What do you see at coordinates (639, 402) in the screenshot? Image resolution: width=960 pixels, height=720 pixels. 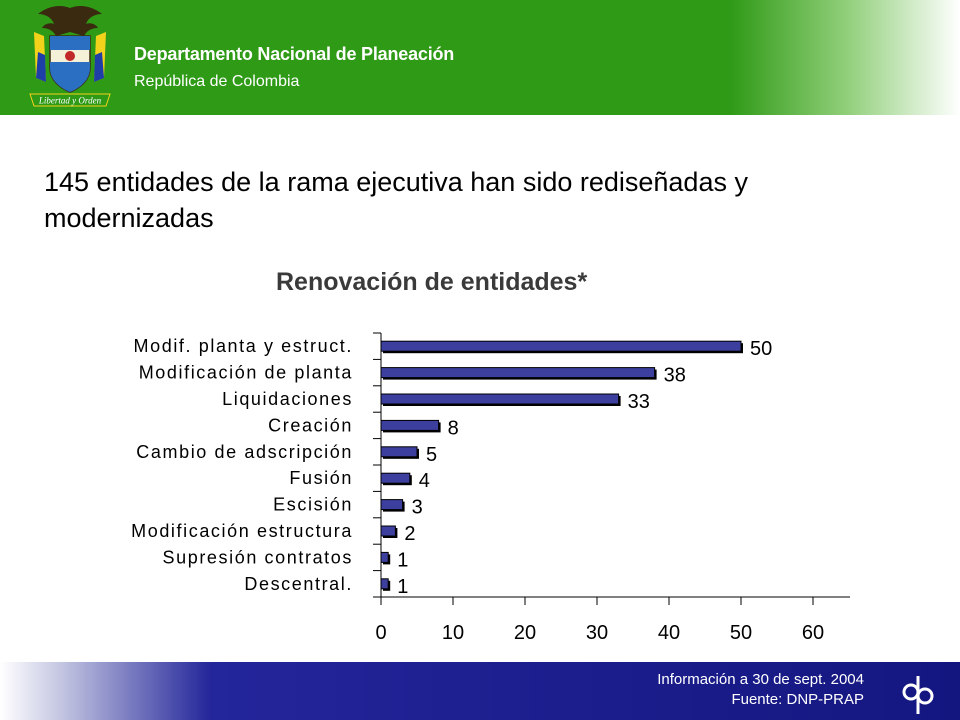 I see `data-label: 33` at bounding box center [639, 402].